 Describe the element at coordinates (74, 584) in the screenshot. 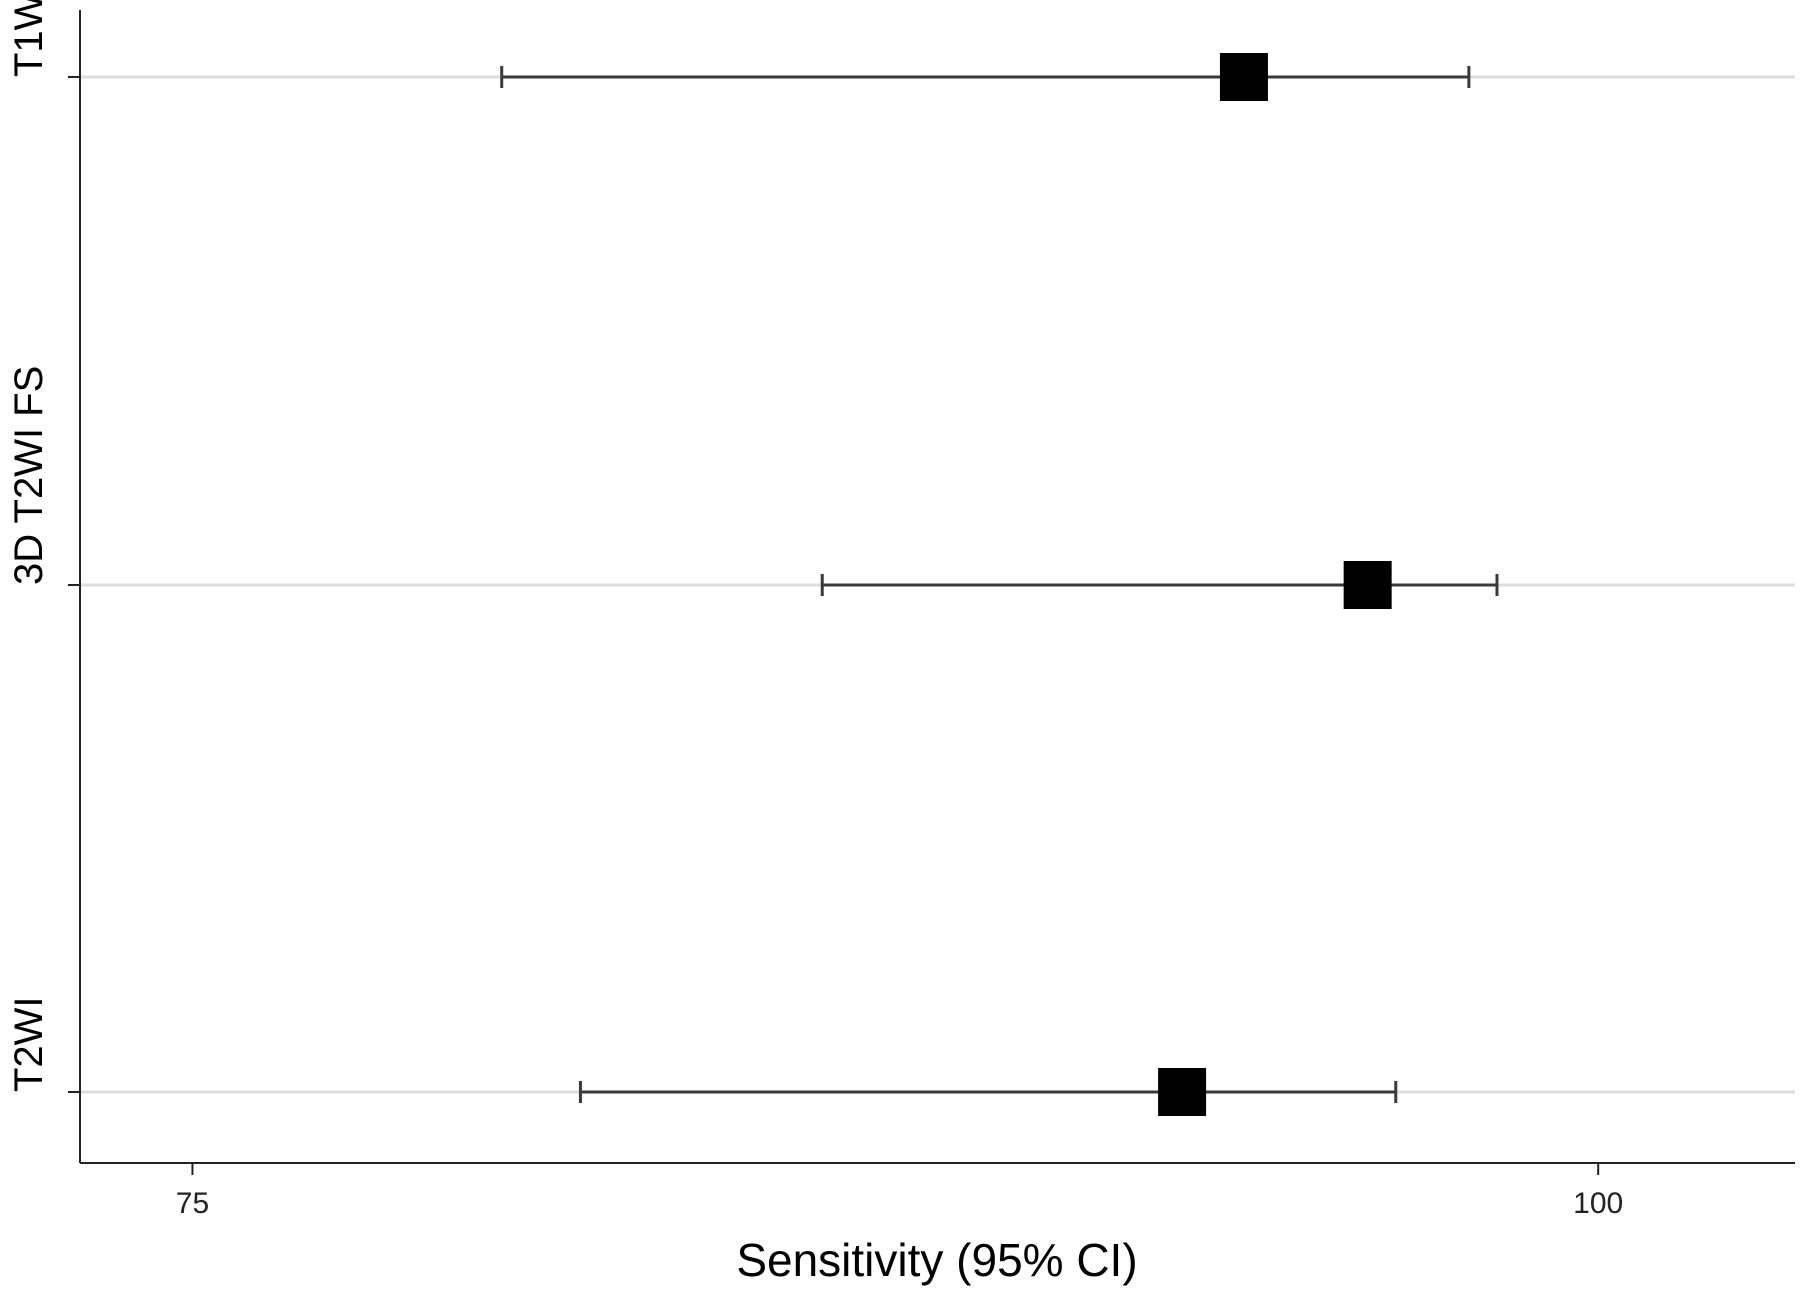

I see `y-axis-ticks` at that location.